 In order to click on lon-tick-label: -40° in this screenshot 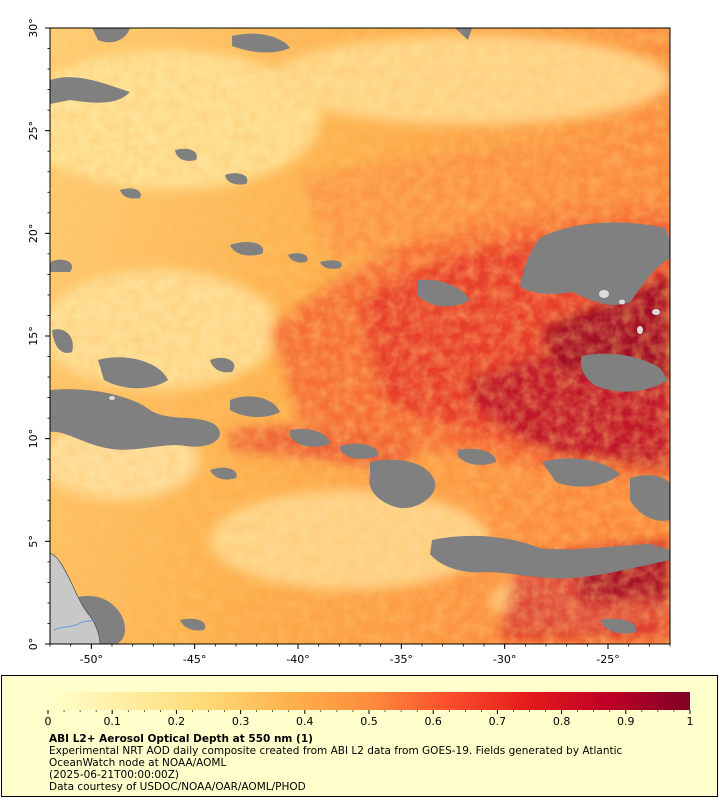, I will do `click(297, 659)`.